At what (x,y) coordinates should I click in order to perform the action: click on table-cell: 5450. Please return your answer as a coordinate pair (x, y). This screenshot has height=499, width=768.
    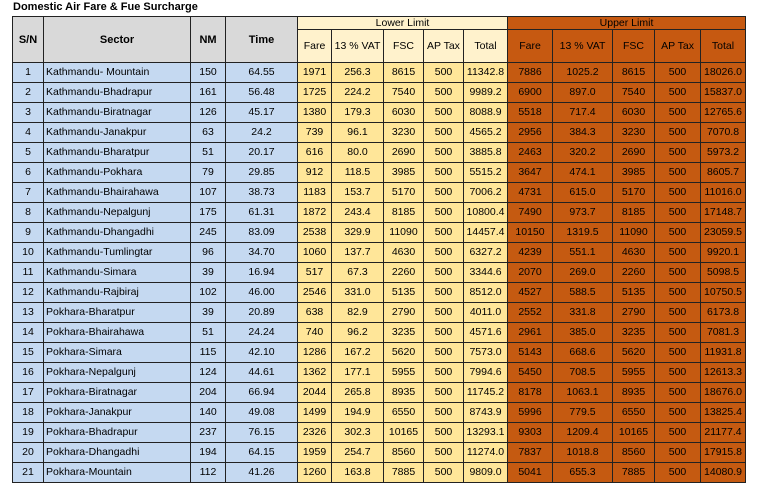
    Looking at the image, I should click on (530, 372).